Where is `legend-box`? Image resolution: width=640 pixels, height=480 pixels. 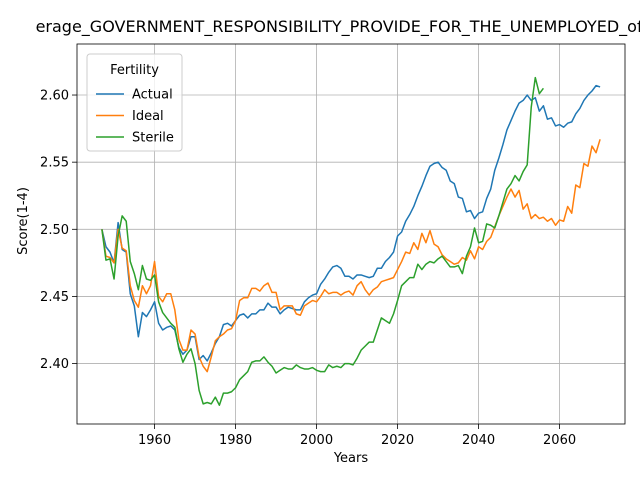 legend-box is located at coordinates (134, 102).